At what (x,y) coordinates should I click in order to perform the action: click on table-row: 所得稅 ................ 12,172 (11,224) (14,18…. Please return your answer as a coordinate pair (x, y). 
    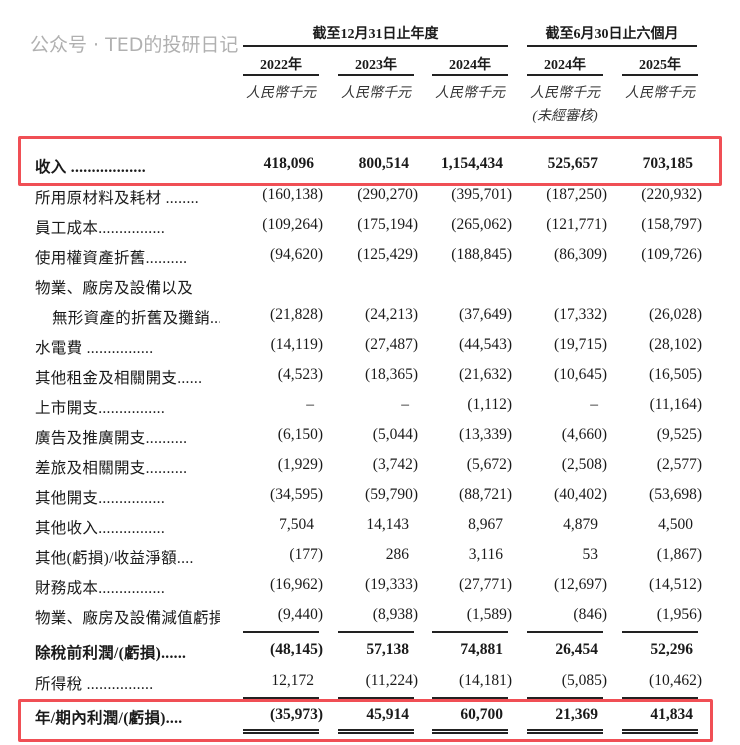
    Looking at the image, I should click on (370, 684).